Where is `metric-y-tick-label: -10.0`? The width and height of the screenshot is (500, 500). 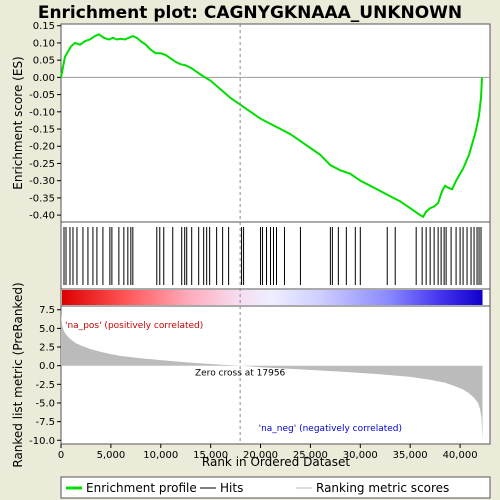 metric-y-tick-label: -10.0 is located at coordinates (42, 441).